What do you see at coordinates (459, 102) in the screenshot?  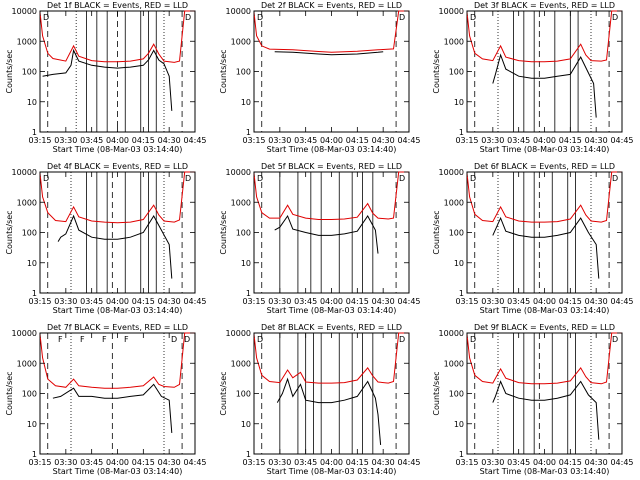 I see `y-tick-label: 10` at bounding box center [459, 102].